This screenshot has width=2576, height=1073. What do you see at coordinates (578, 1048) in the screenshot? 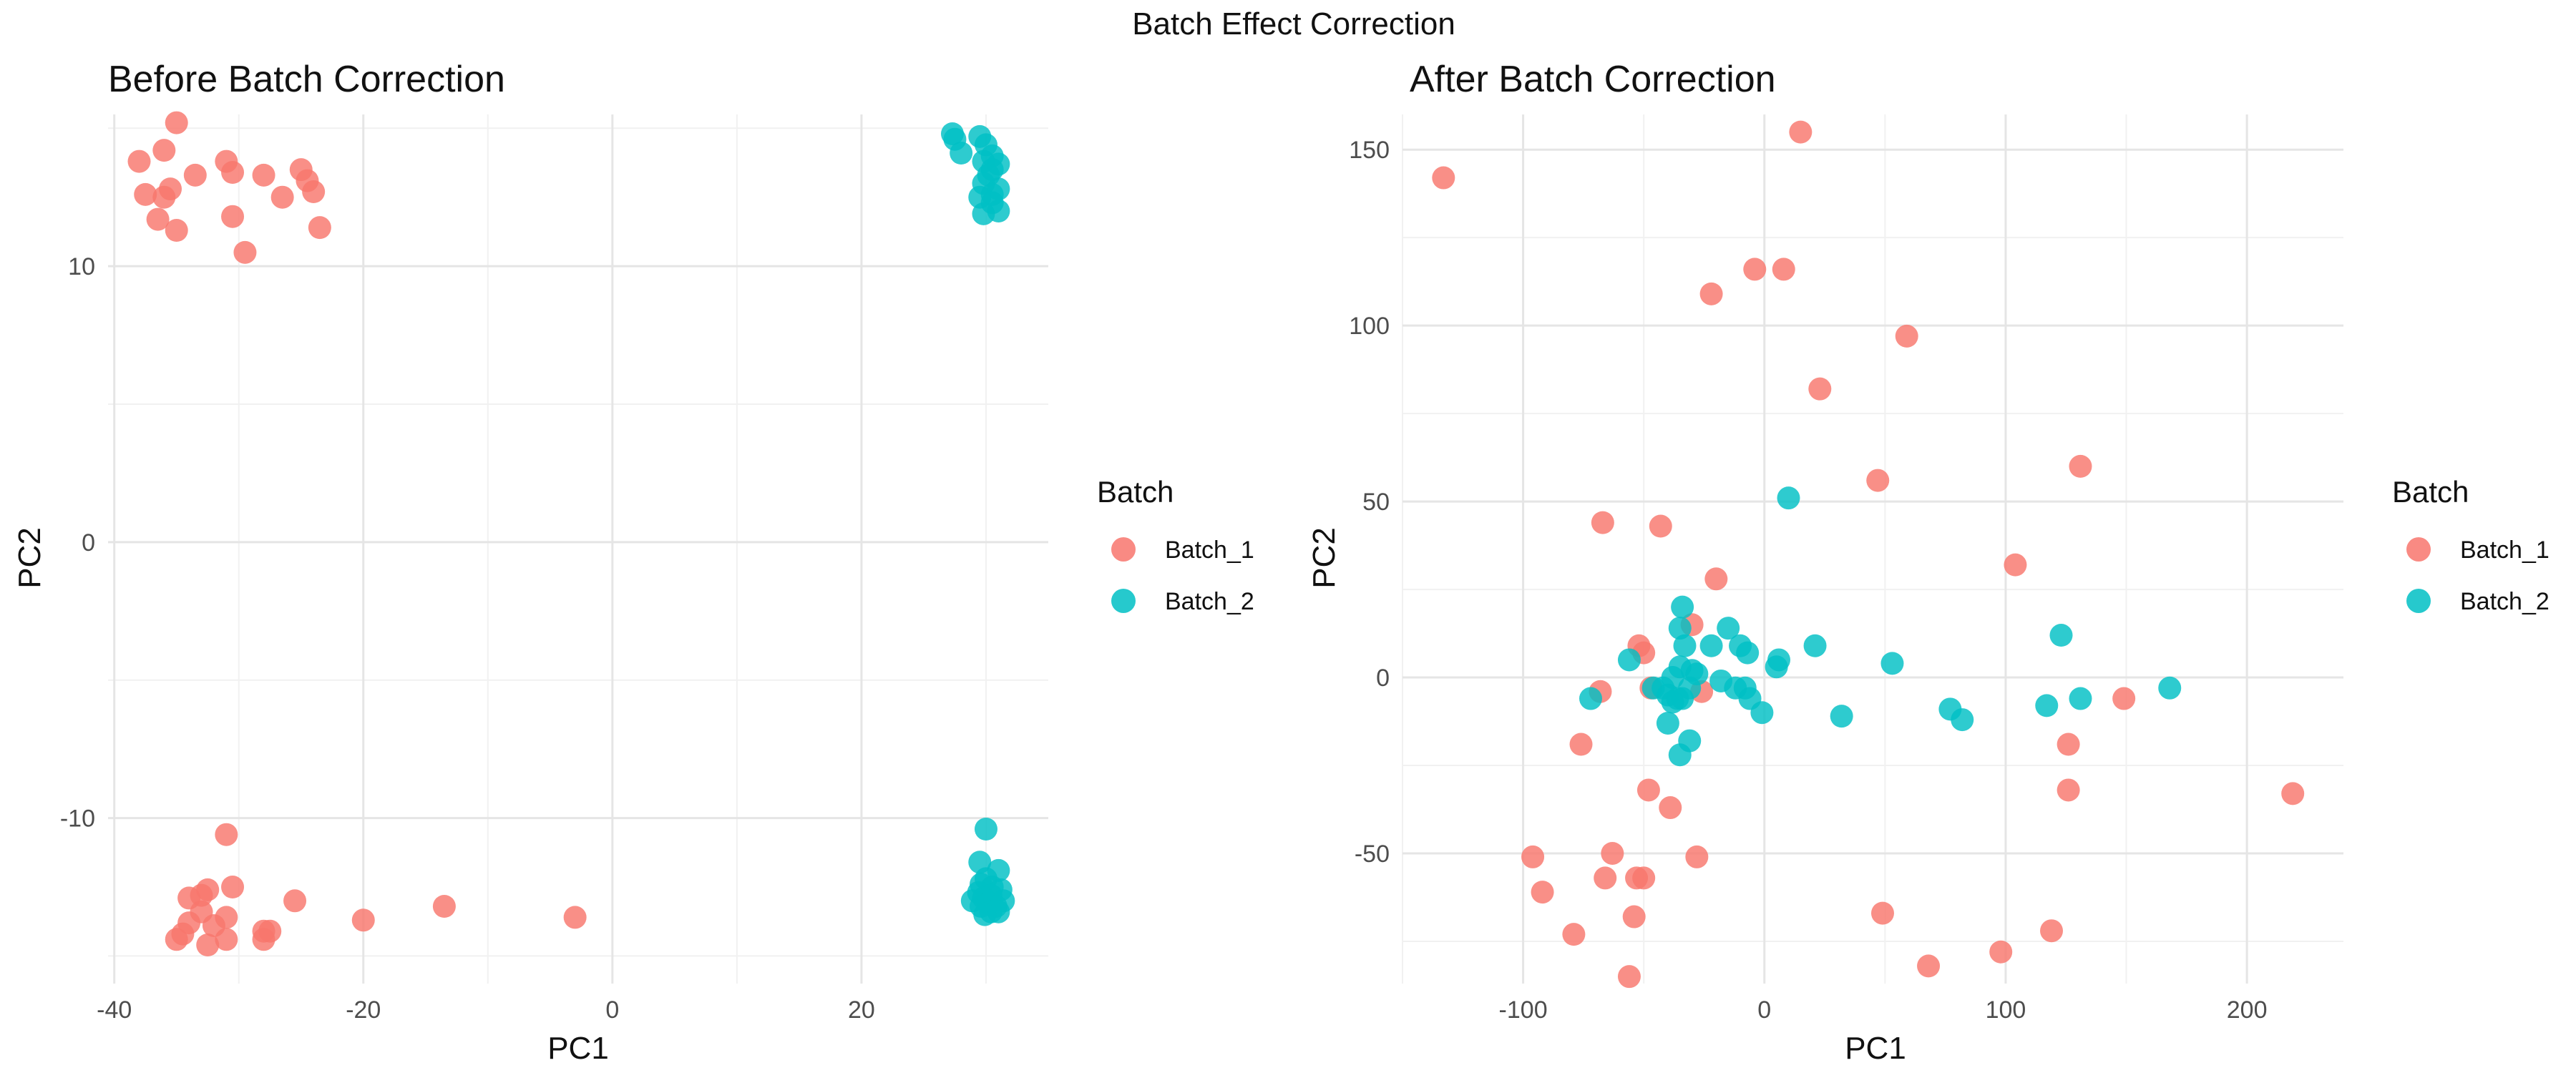
I see `x-axis-label-before: PC1` at bounding box center [578, 1048].